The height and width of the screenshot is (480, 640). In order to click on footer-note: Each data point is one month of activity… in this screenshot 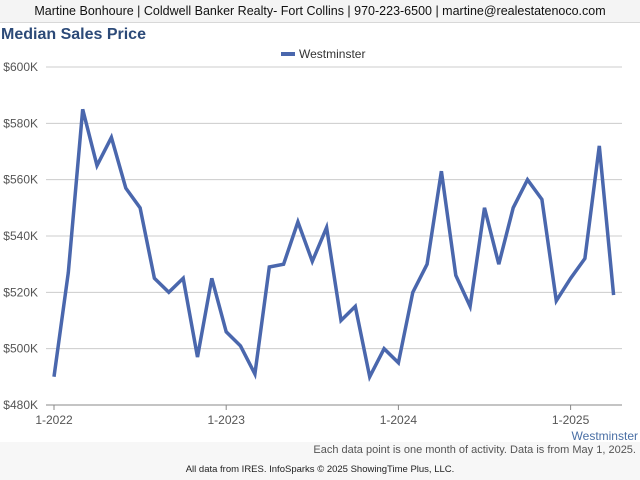, I will do `click(474, 450)`.